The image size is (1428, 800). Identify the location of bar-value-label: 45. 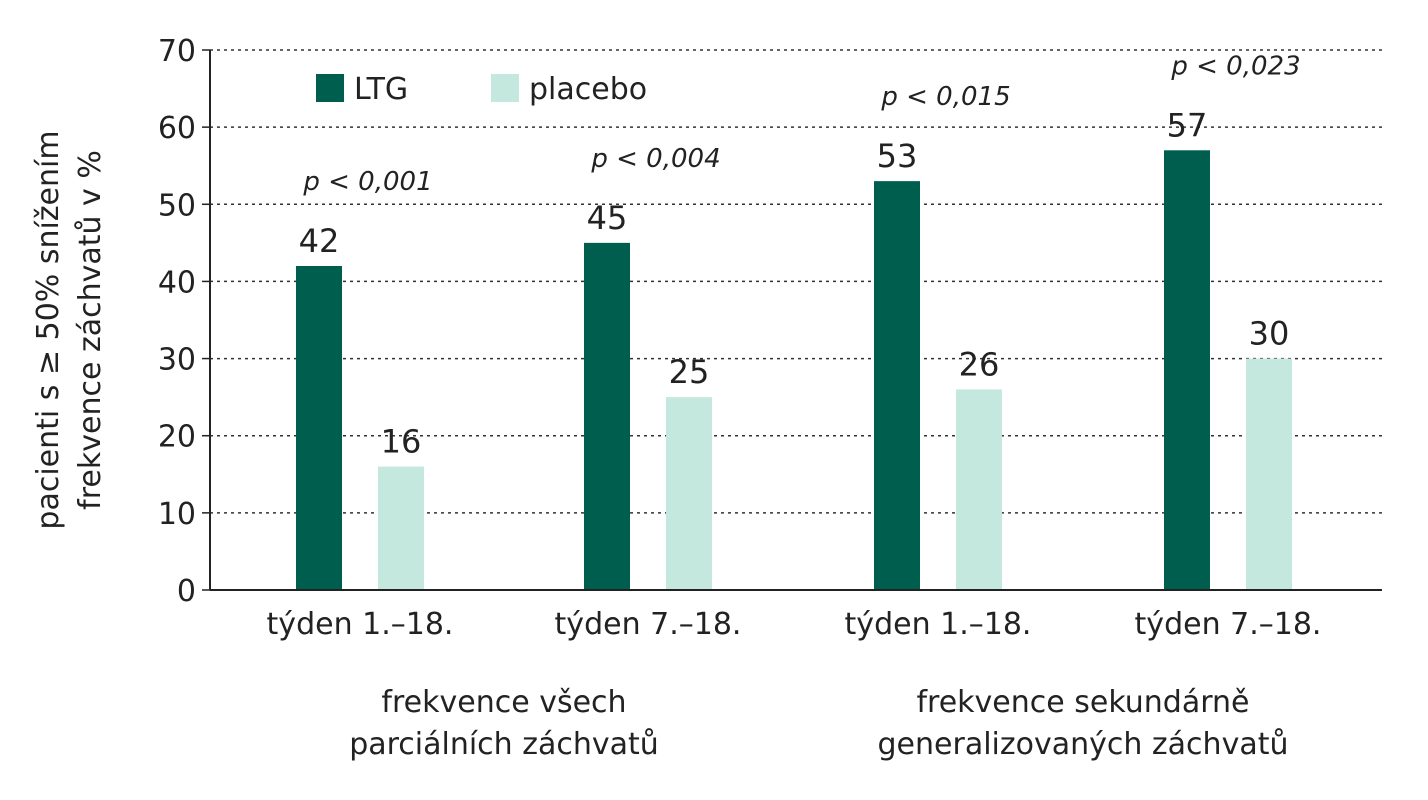
(607, 218).